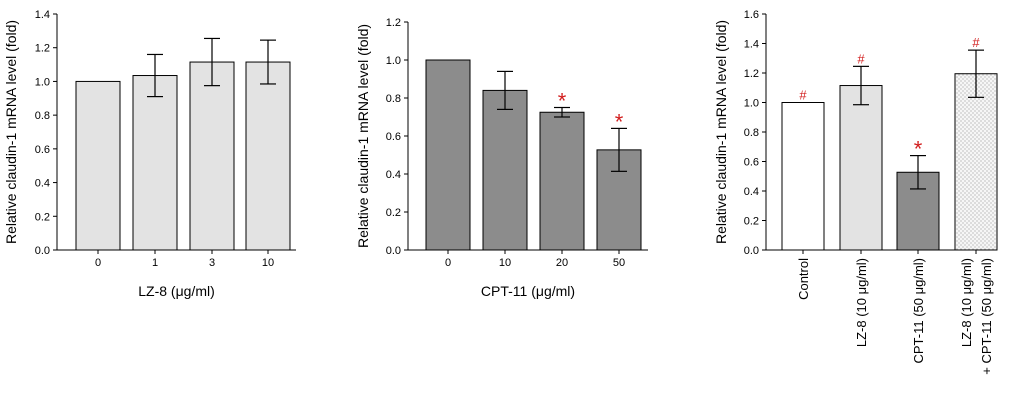  Describe the element at coordinates (803, 279) in the screenshot. I see `x-tick-label: Control` at that location.